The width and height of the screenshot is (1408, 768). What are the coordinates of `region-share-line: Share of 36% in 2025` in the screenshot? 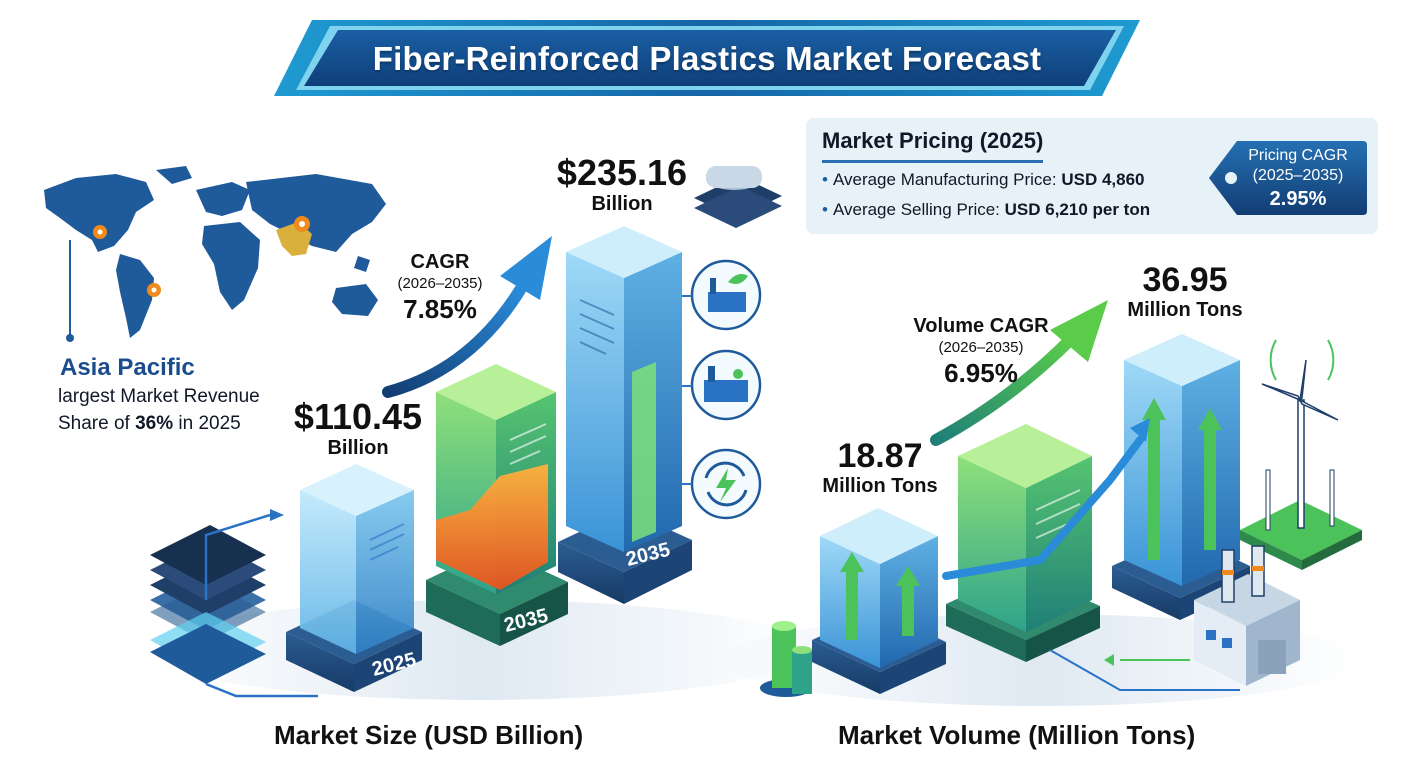 It's located at (149, 424).